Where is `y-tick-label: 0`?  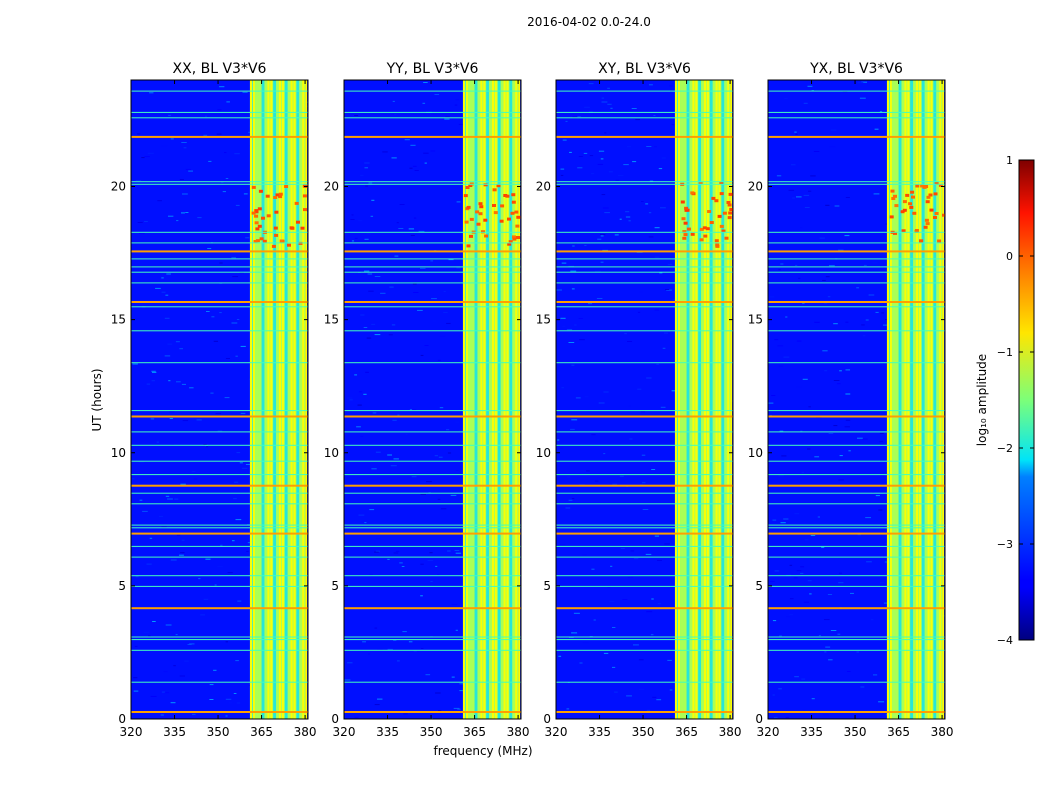 y-tick-label: 0 is located at coordinates (122, 719).